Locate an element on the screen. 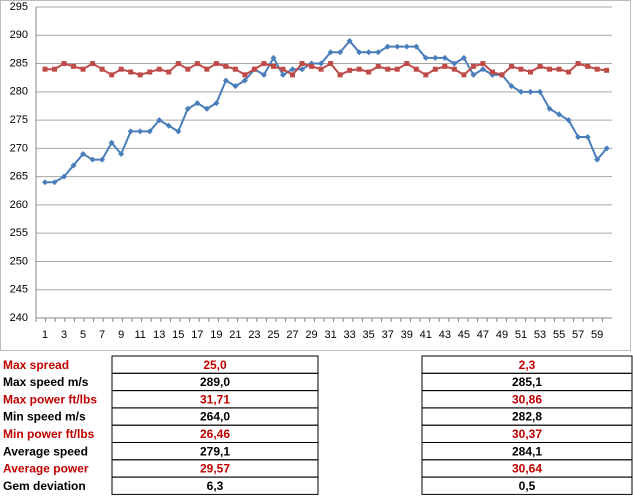 The image size is (633, 497). x-tick-label: 49 is located at coordinates (502, 335).